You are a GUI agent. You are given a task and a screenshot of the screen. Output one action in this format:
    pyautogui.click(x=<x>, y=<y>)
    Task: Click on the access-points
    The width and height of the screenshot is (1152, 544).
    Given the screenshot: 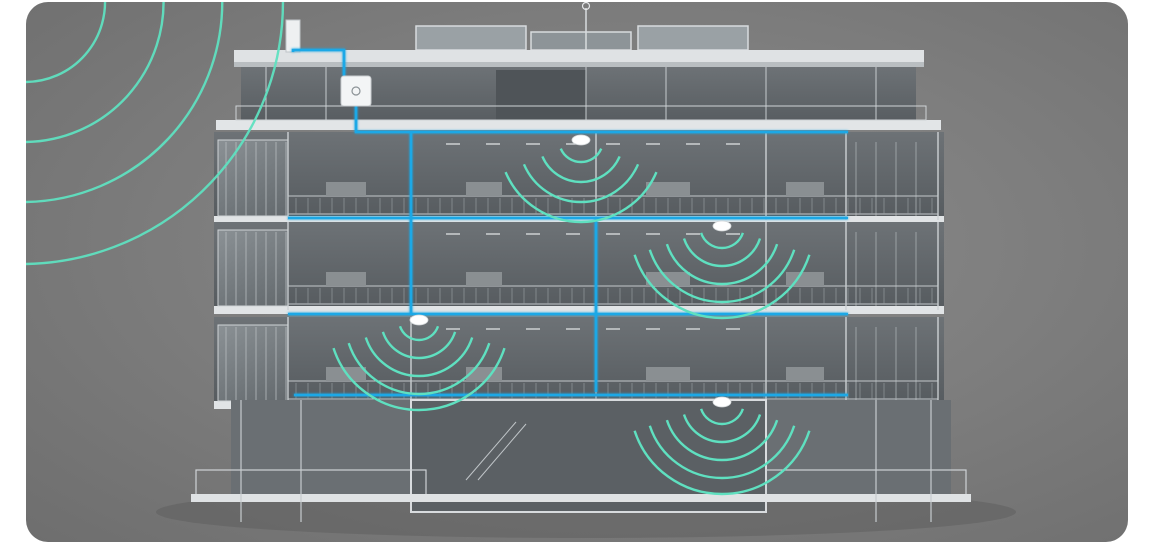 What is the action you would take?
    pyautogui.click(x=570, y=271)
    